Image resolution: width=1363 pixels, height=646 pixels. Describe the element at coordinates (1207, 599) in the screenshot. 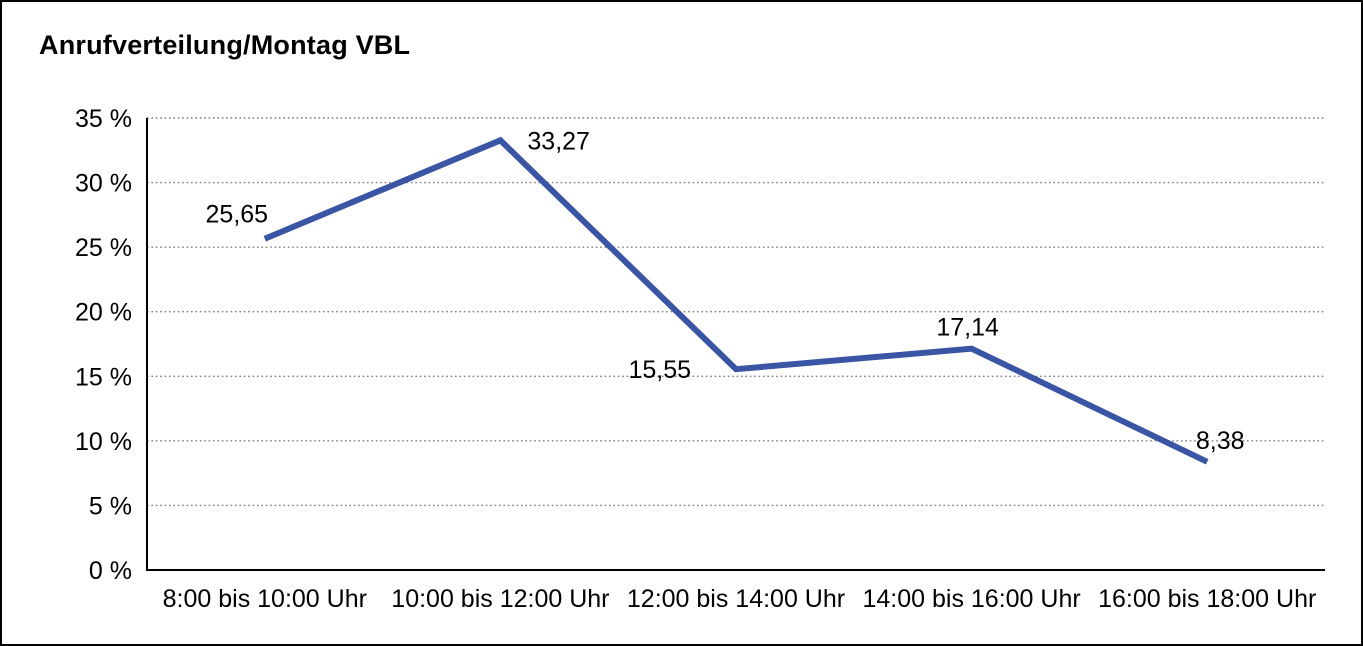

I see `x-axis-category-label: 16:00 bis 18:00 Uhr` at that location.